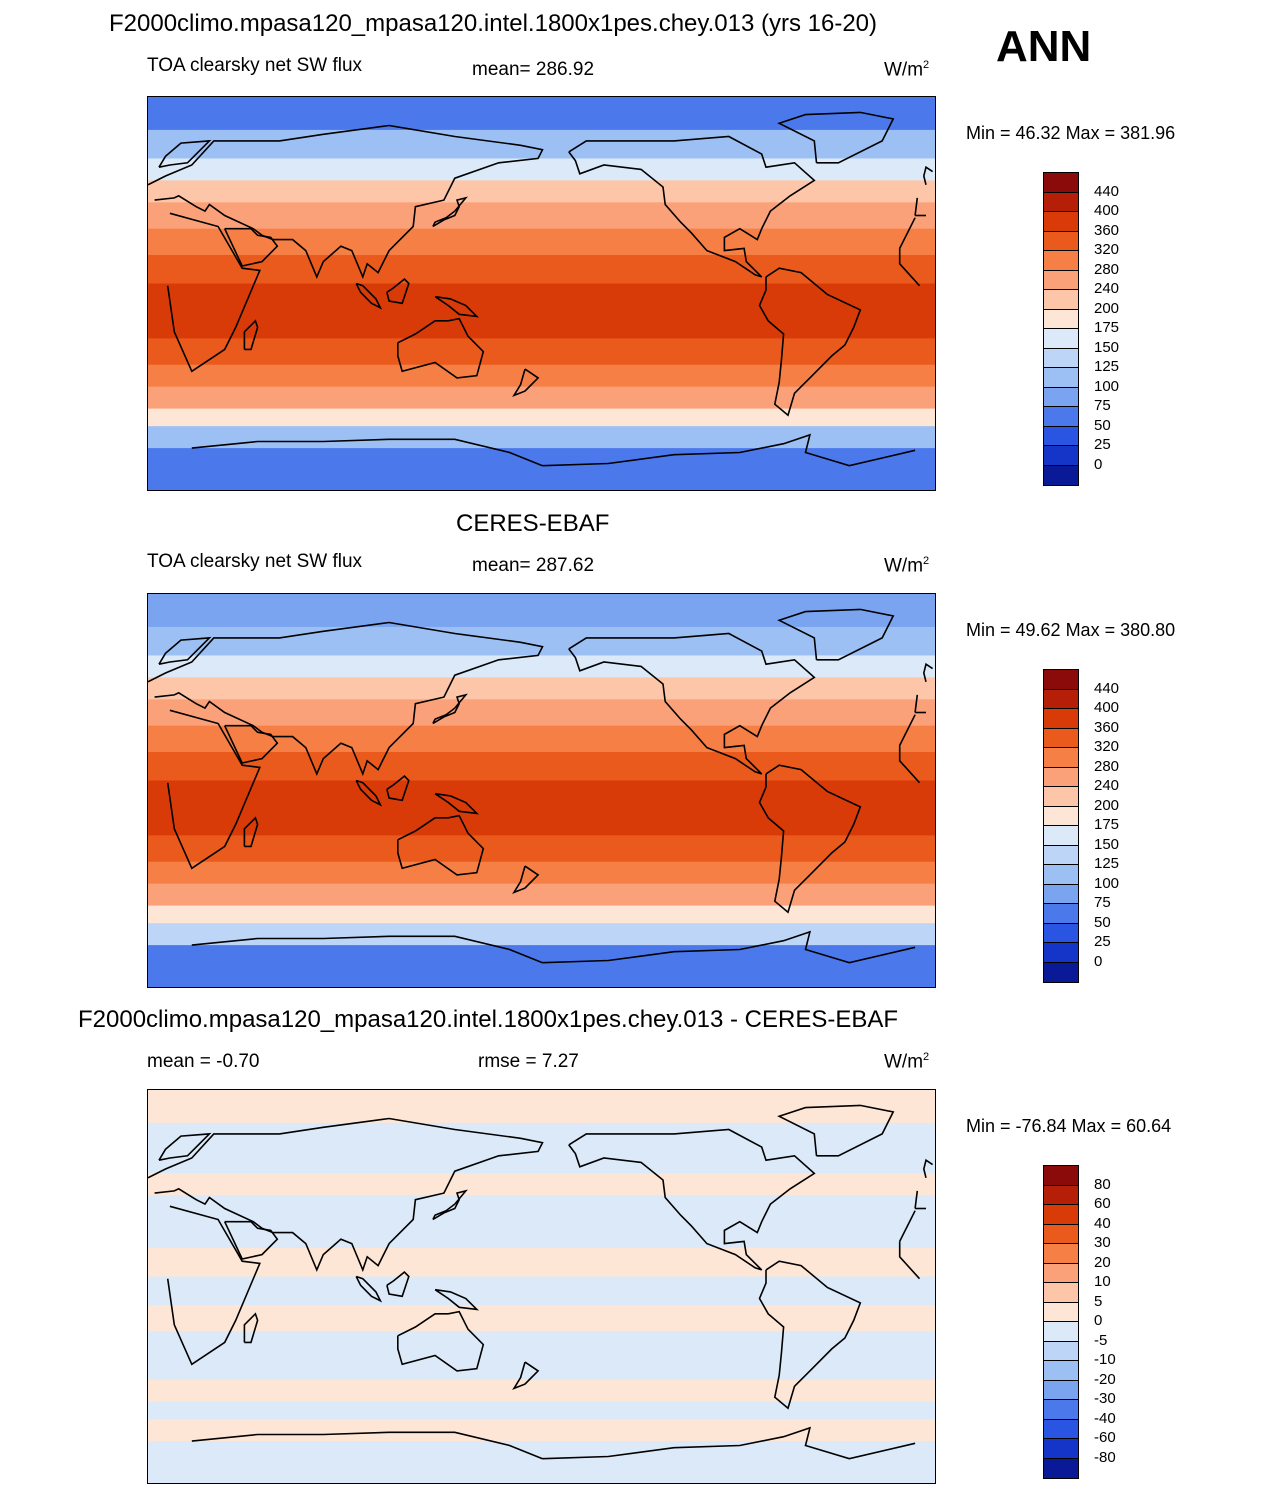 This screenshot has height=1490, width=1285. What do you see at coordinates (255, 65) in the screenshot?
I see `panel1-variable: TOA clearsky net SW flux` at bounding box center [255, 65].